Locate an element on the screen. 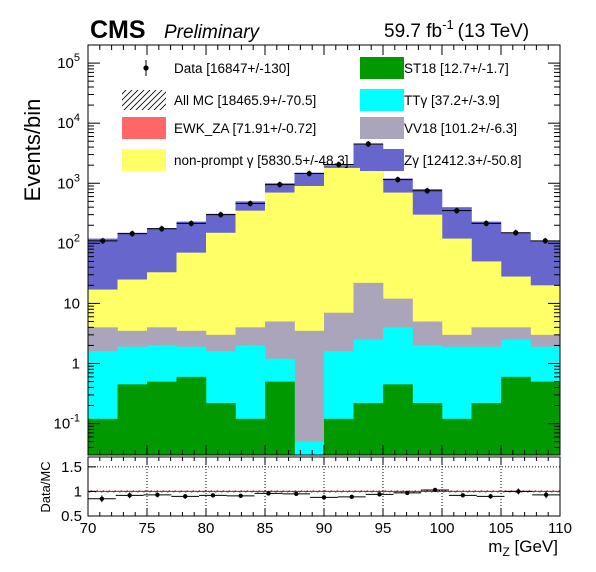  ratio-y-tick-label: 1.5 is located at coordinates (71, 467).